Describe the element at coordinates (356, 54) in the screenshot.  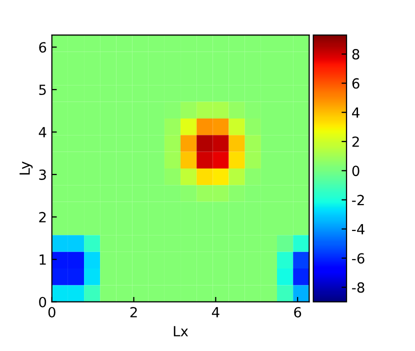
I see `color-bar-label: 8` at that location.